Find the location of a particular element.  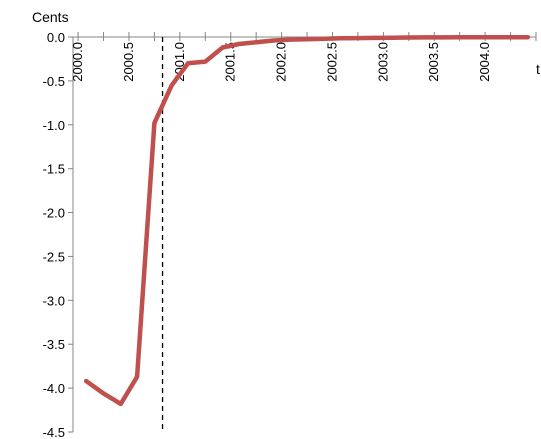

y-tick-label: -2.0 is located at coordinates (54, 213).